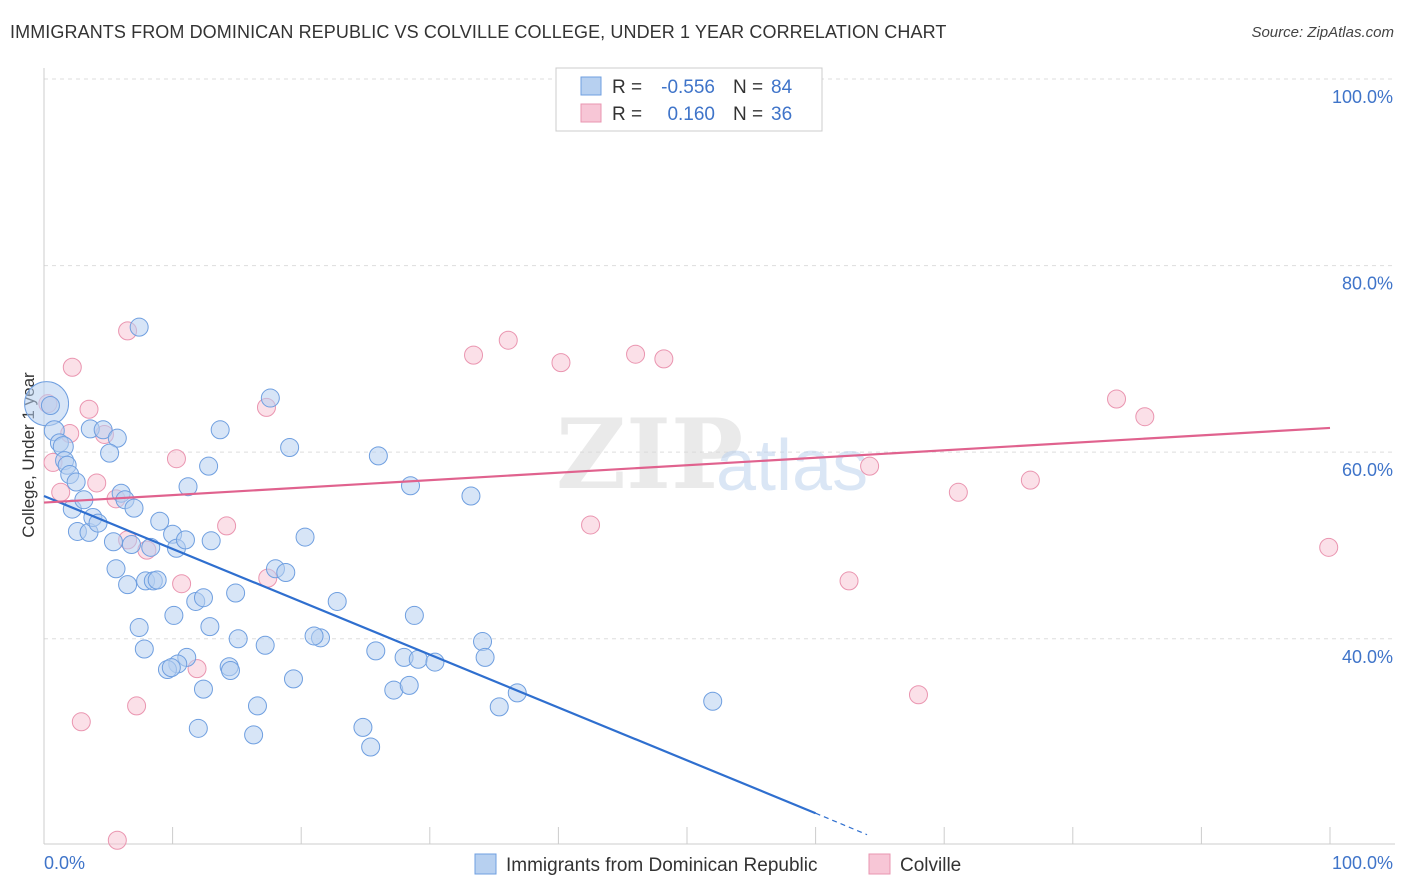 The height and width of the screenshot is (892, 1406). I want to click on legend-swatch-pink, so click(591, 113).